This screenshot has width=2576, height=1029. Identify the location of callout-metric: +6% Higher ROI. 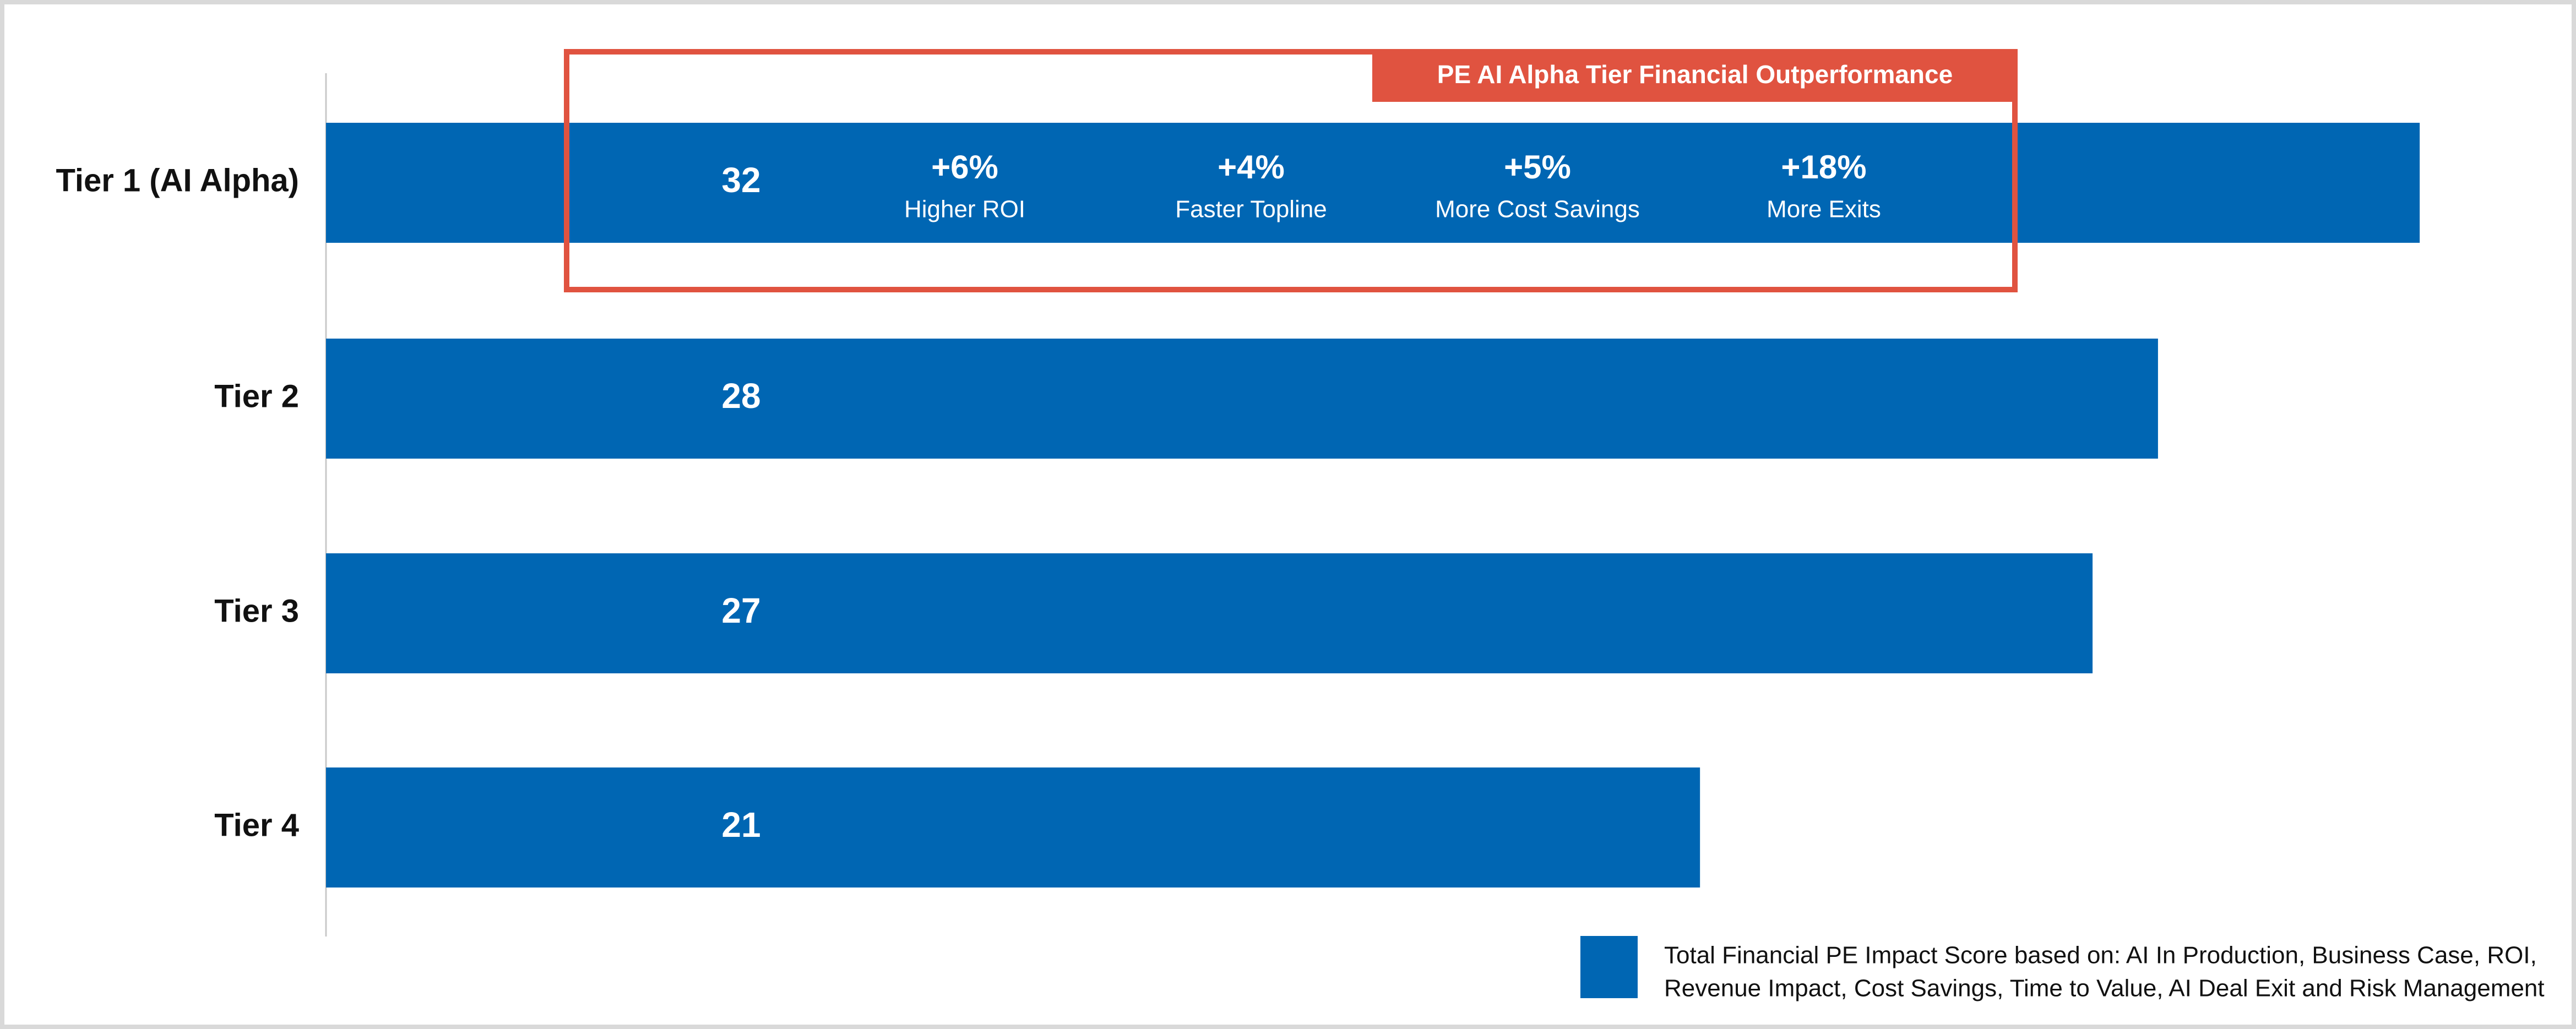
(965, 186).